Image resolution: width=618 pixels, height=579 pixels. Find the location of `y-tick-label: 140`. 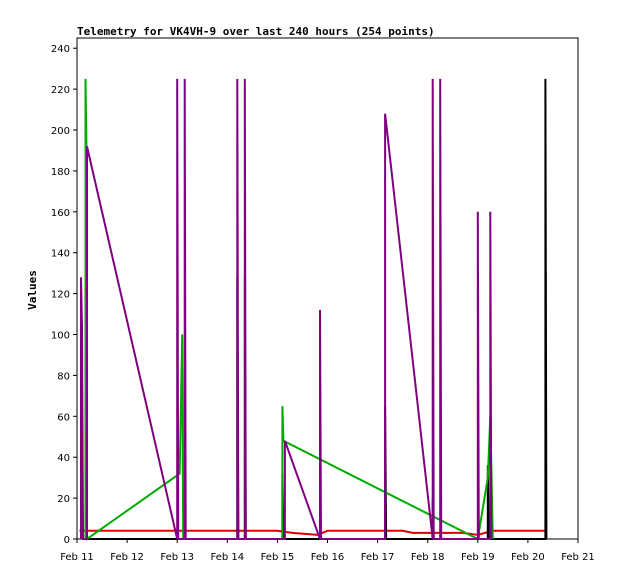

y-tick-label: 140 is located at coordinates (60, 254).